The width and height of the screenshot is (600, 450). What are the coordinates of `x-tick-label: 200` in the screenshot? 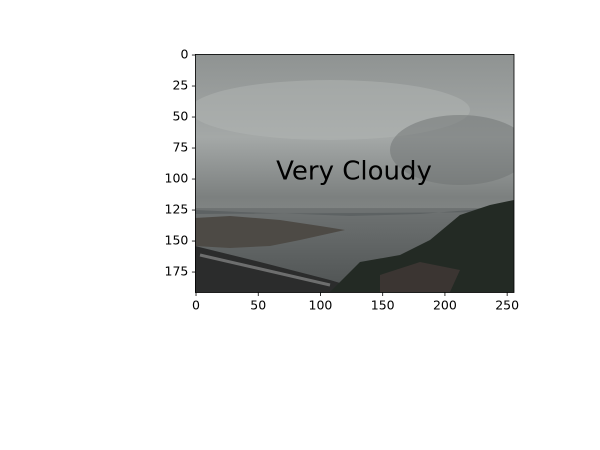 It's located at (445, 305).